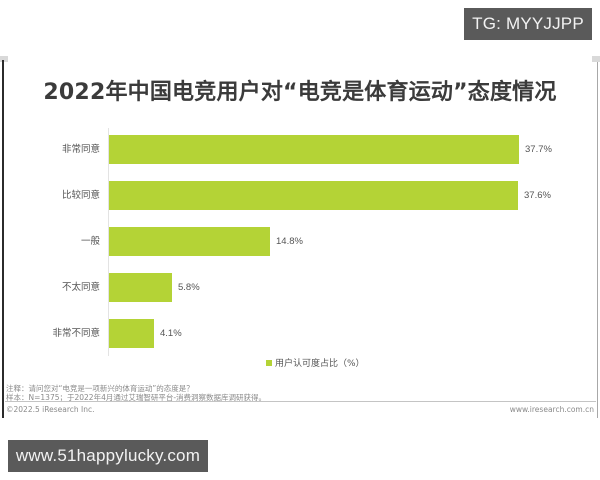 The image size is (600, 480). I want to click on category-label: 非常同意, so click(80, 149).